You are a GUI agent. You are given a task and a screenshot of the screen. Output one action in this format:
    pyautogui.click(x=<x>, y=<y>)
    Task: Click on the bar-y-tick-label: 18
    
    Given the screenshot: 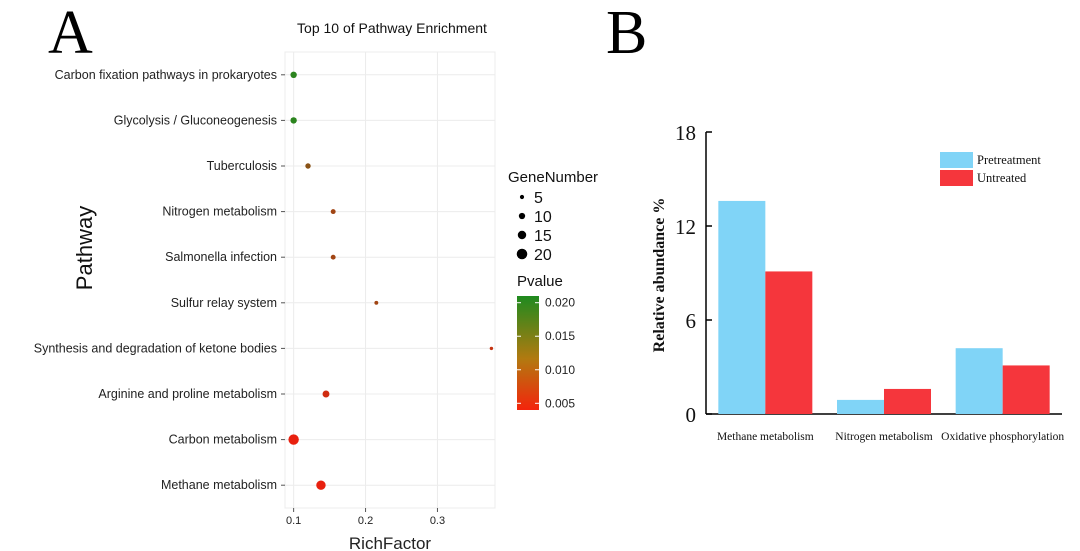 What is the action you would take?
    pyautogui.click(x=685, y=133)
    